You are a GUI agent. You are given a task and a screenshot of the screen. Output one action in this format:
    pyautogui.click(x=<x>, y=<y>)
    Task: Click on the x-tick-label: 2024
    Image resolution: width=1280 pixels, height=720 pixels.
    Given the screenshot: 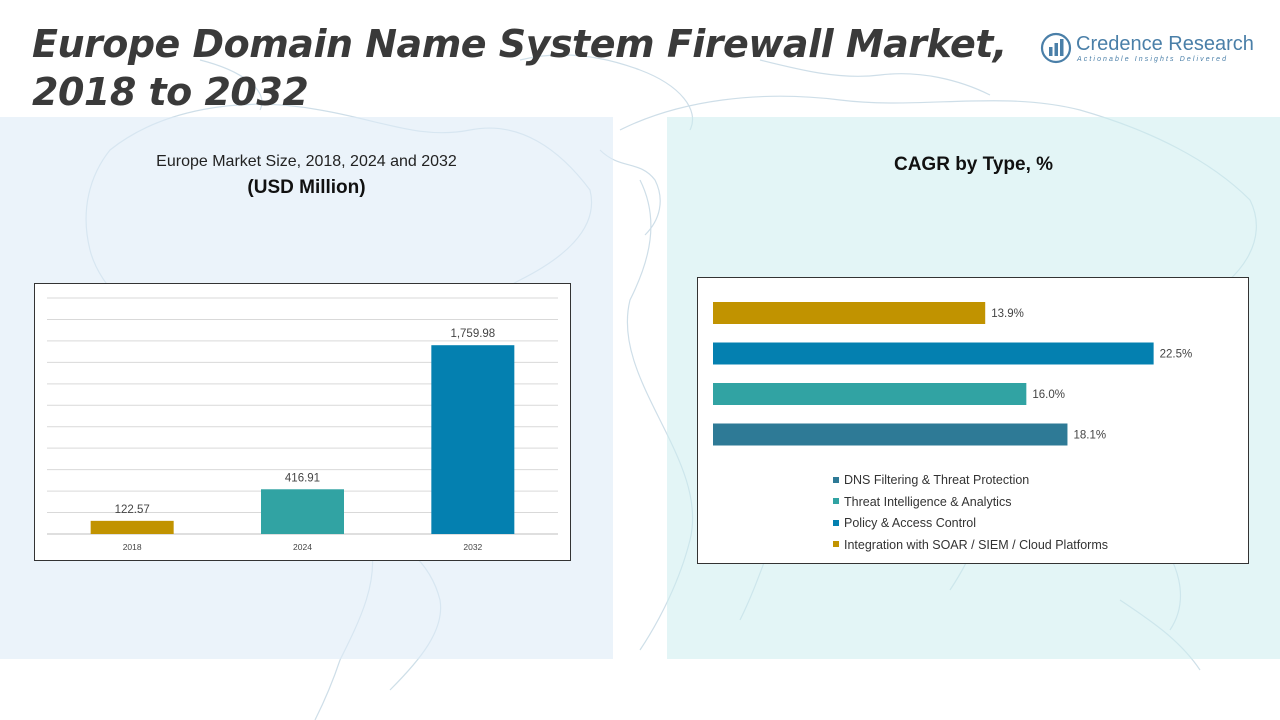 What is the action you would take?
    pyautogui.click(x=302, y=547)
    